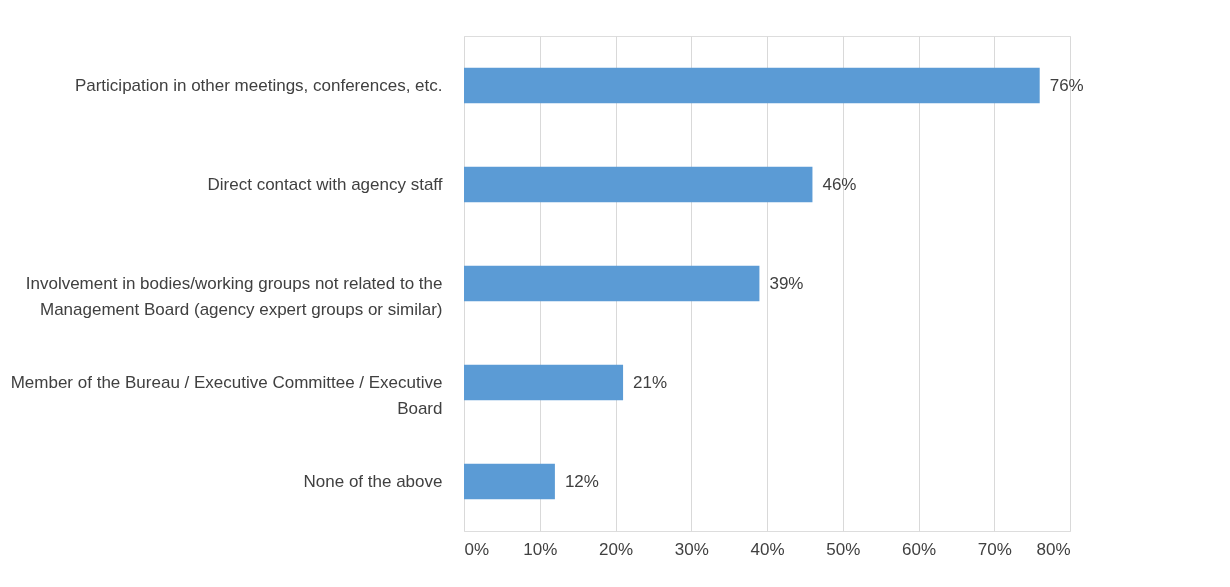  I want to click on x-tick-label: 70%, so click(994, 549).